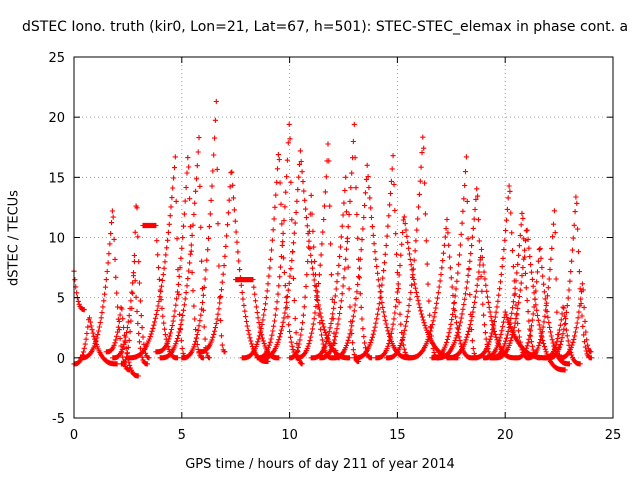 The width and height of the screenshot is (640, 480). Describe the element at coordinates (14, 238) in the screenshot. I see `y-axis-label: dSTEC / TECUs` at that location.